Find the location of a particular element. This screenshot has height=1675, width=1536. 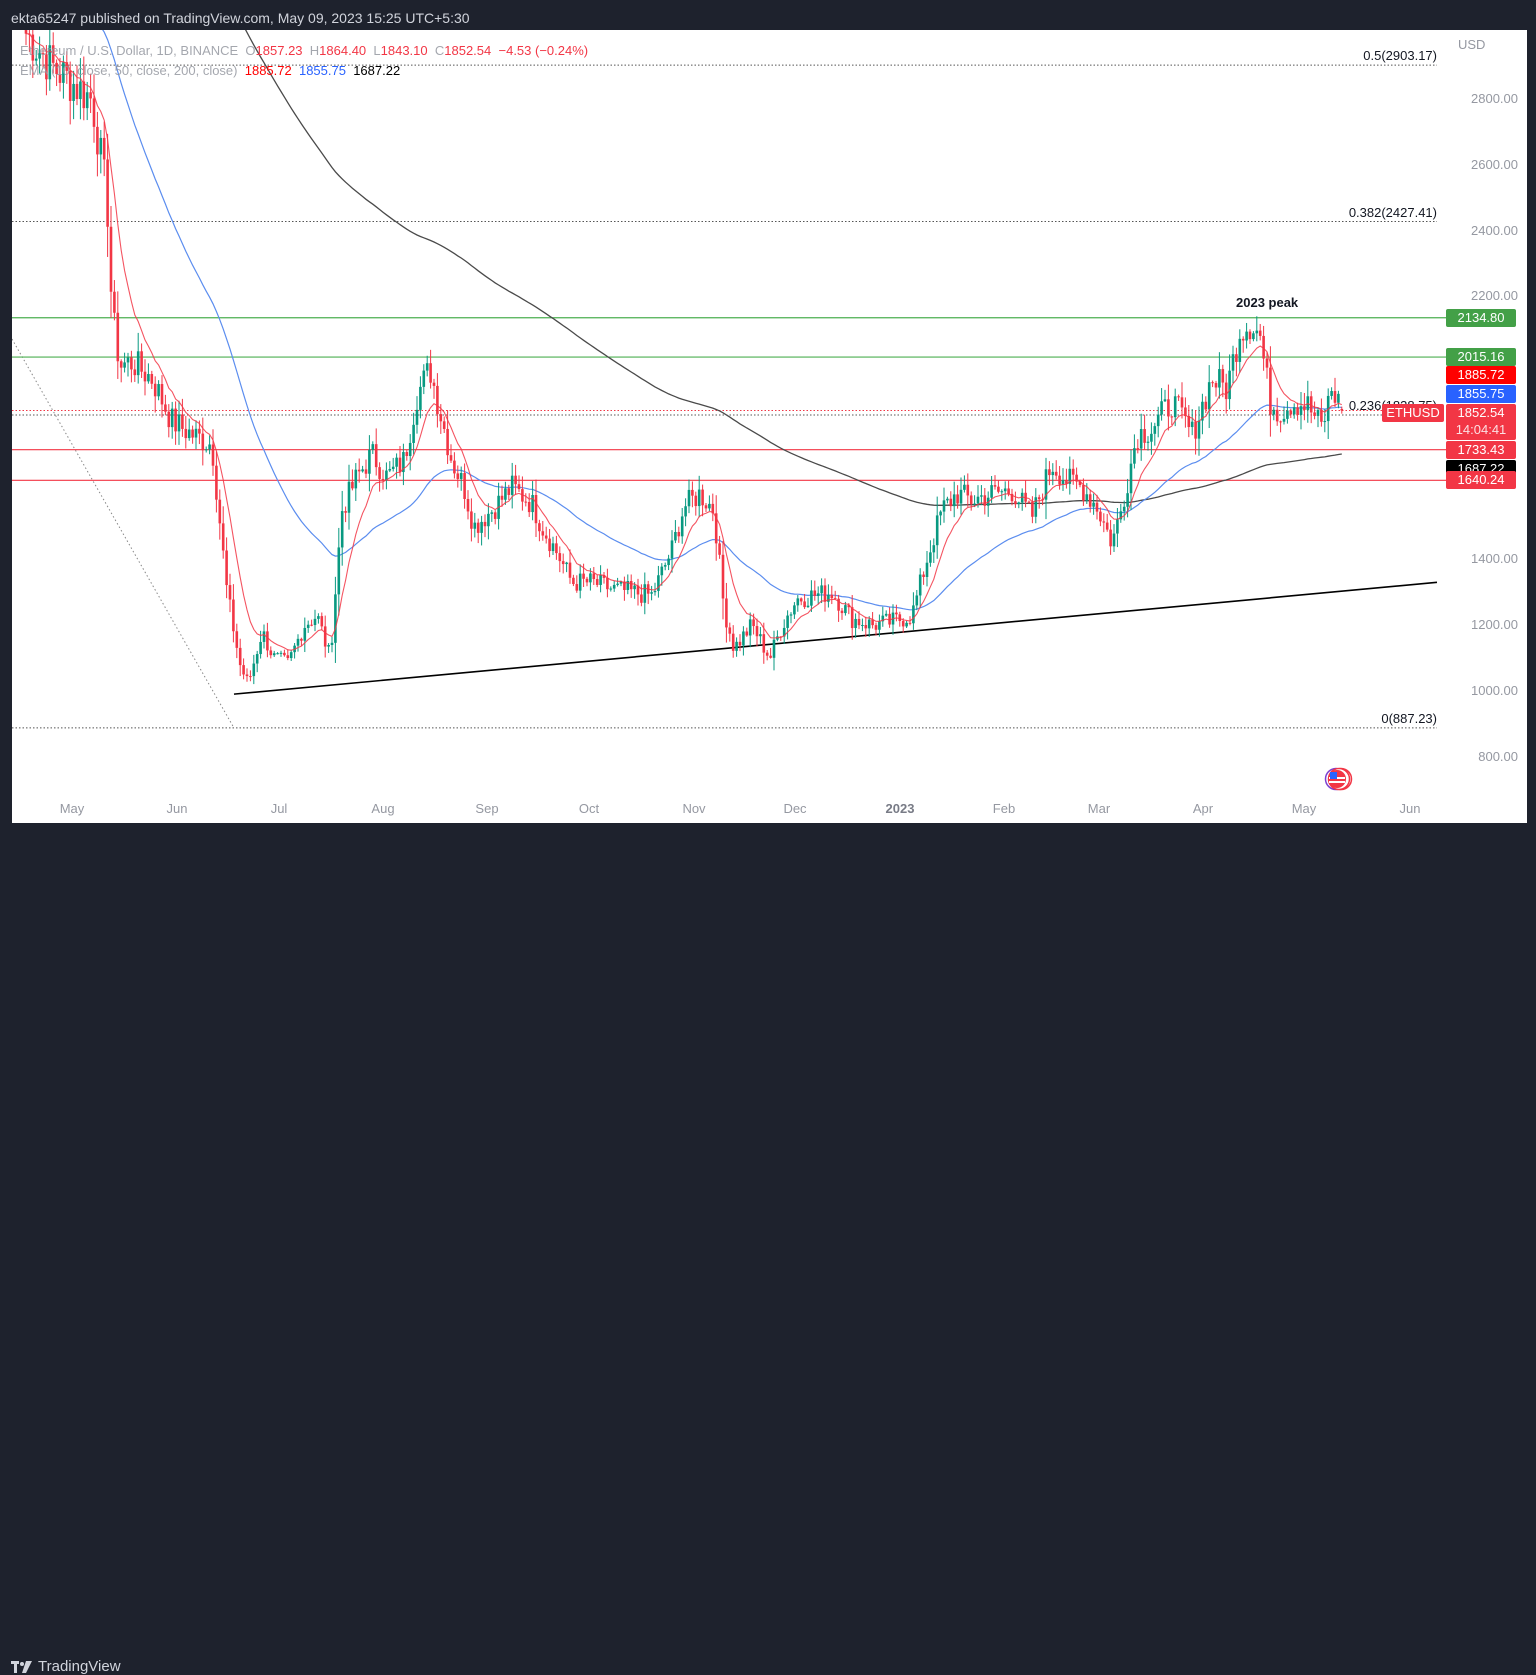

level-badge-2015: 2015.16 is located at coordinates (1481, 357).